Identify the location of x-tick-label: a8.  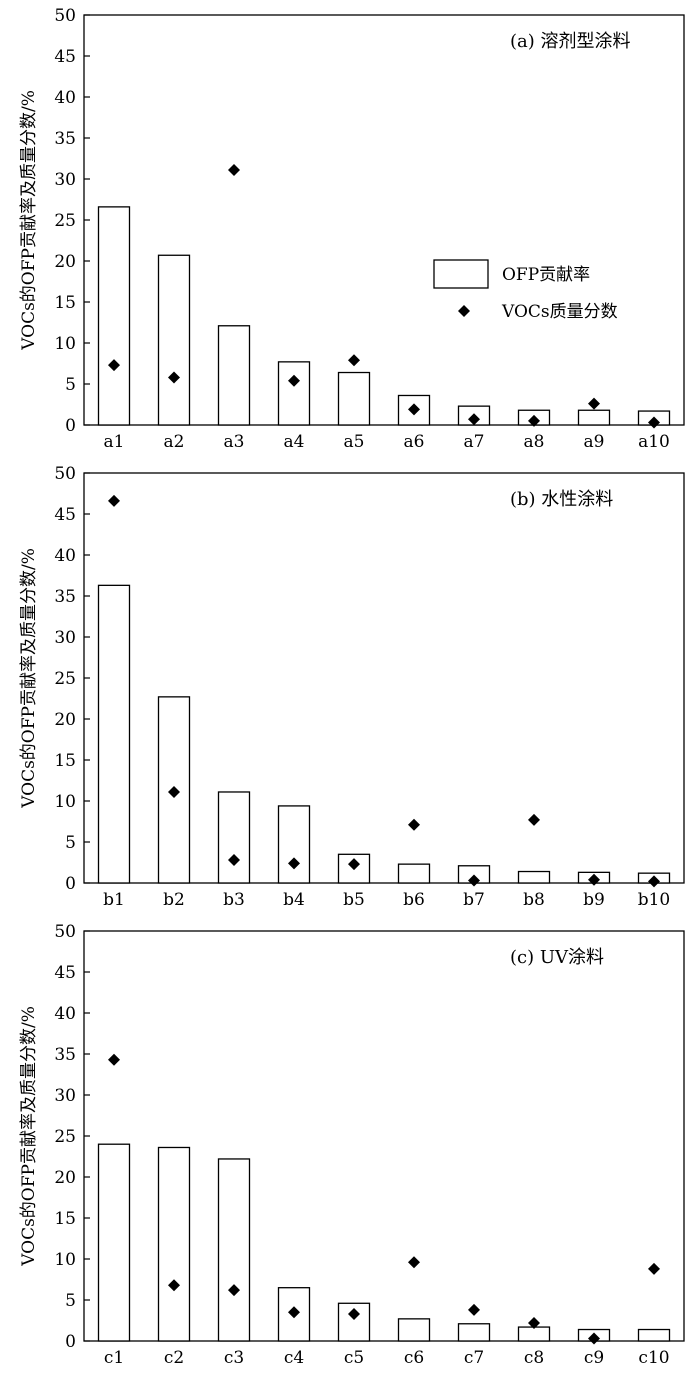
(534, 442).